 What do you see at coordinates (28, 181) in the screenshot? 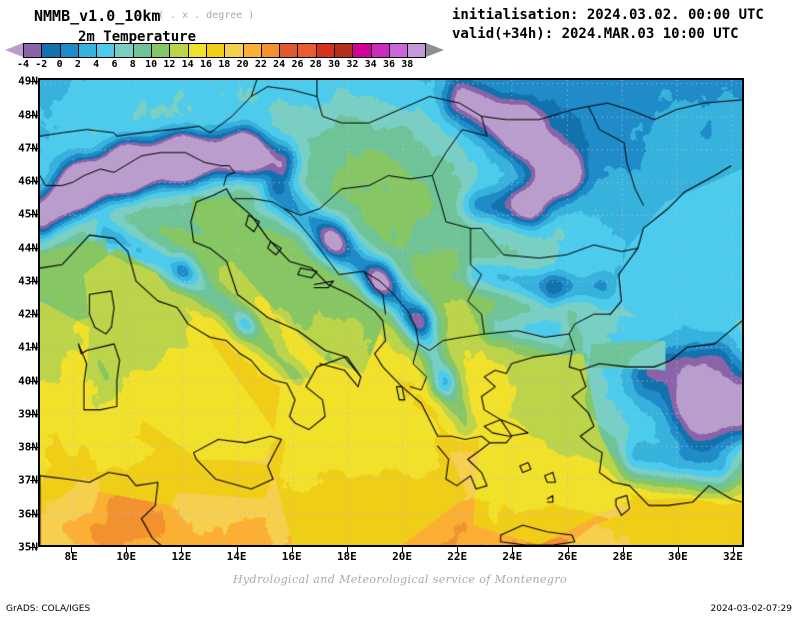
I see `y-axis-tick-label: 46N` at bounding box center [28, 181].